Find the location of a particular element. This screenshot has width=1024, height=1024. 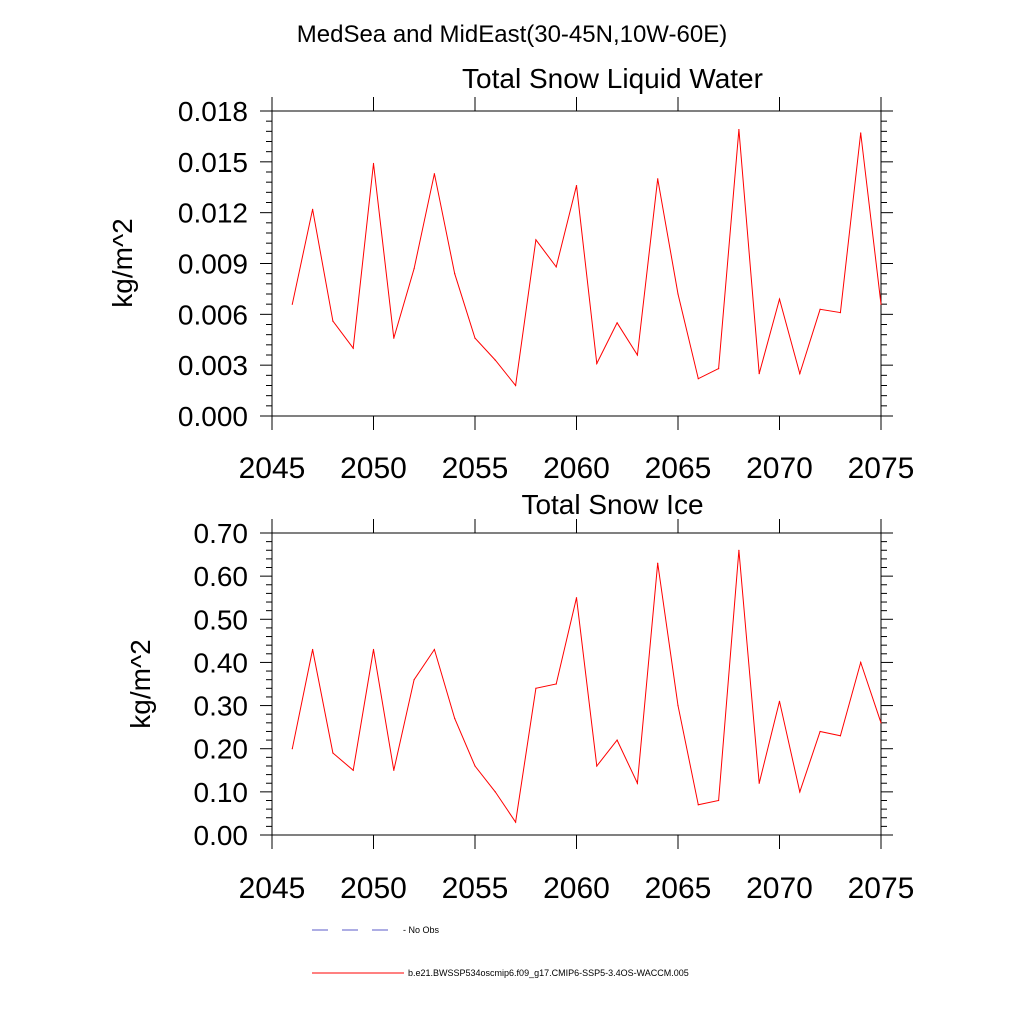

y-tick-label: 0.018 is located at coordinates (213, 111).